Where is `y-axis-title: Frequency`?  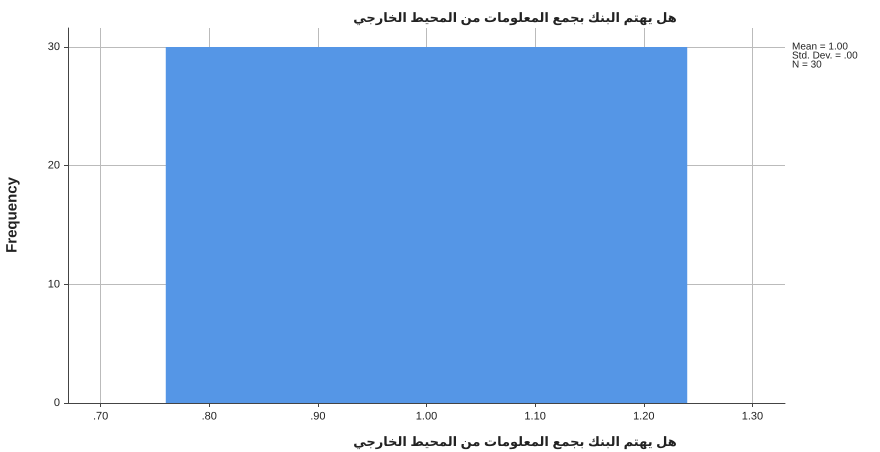 y-axis-title: Frequency is located at coordinates (12, 214).